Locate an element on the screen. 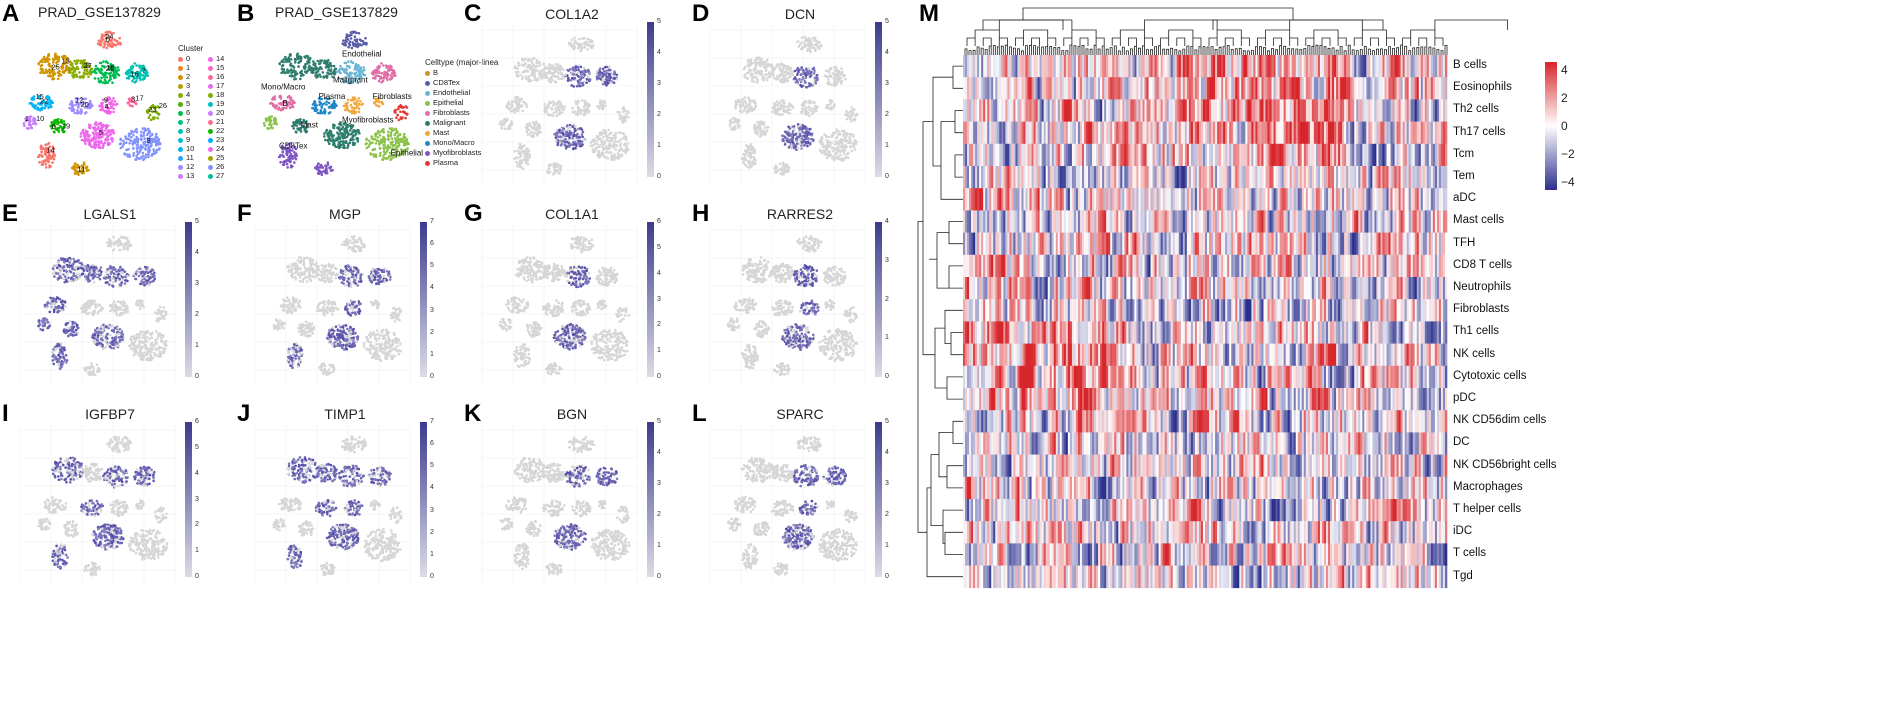  celltype-plot-label: Epithelial is located at coordinates (407, 152).